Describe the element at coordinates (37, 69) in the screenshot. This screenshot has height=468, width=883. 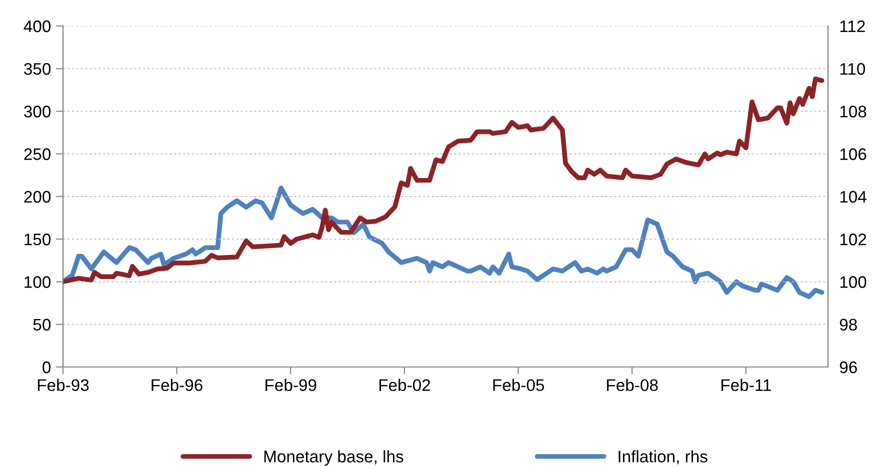
I see `y-tick-label: 350` at that location.